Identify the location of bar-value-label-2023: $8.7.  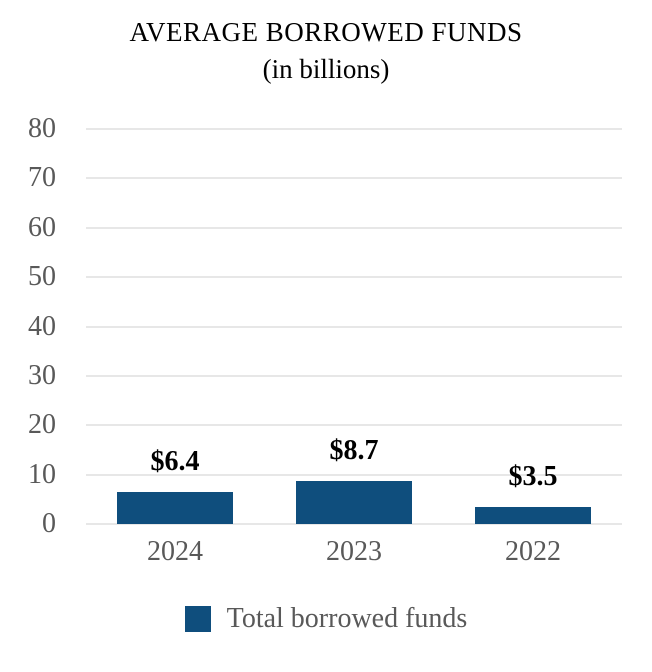
(354, 450).